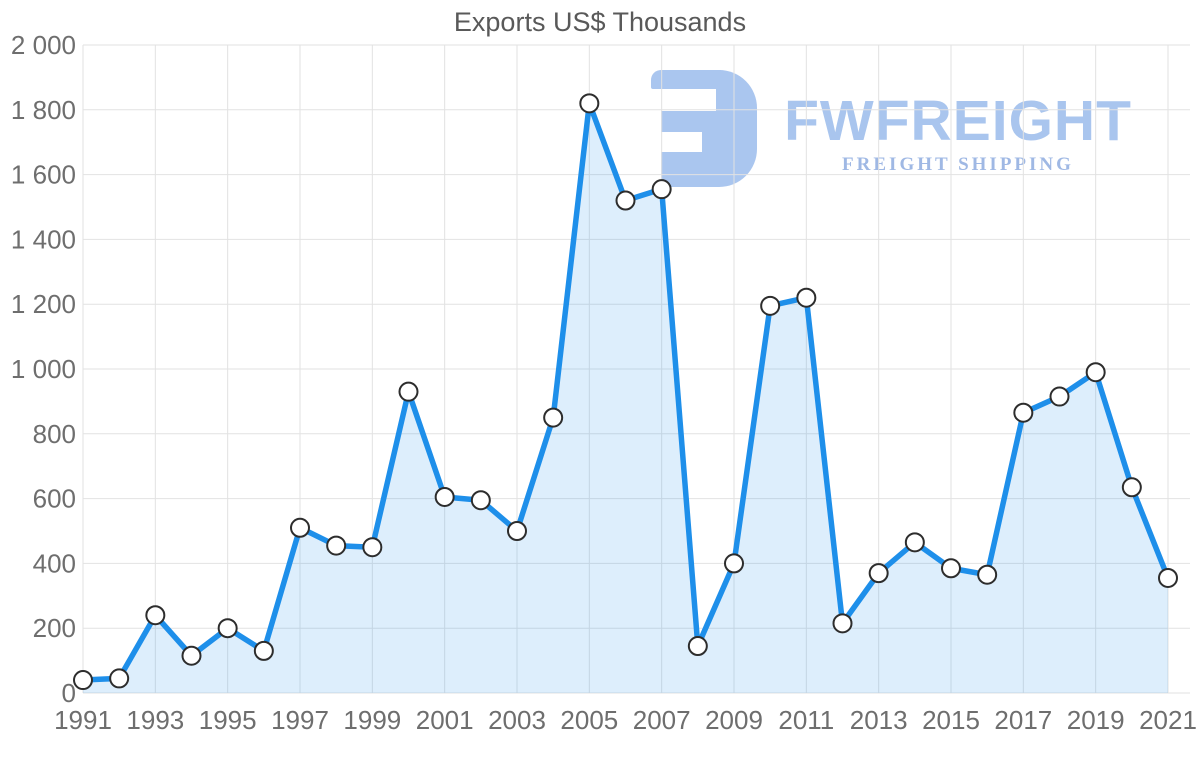 This screenshot has height=763, width=1200. I want to click on y-tick-label: 1 400, so click(43, 239).